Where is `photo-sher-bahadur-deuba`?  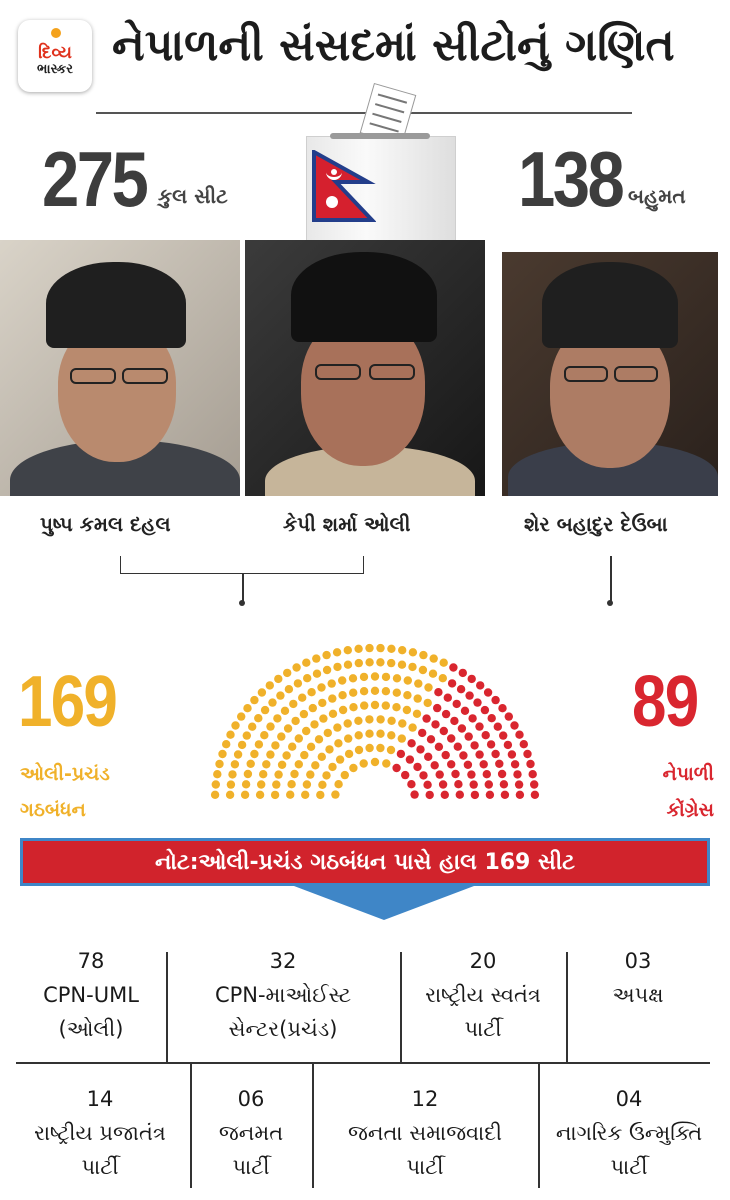 photo-sher-bahadur-deuba is located at coordinates (610, 374).